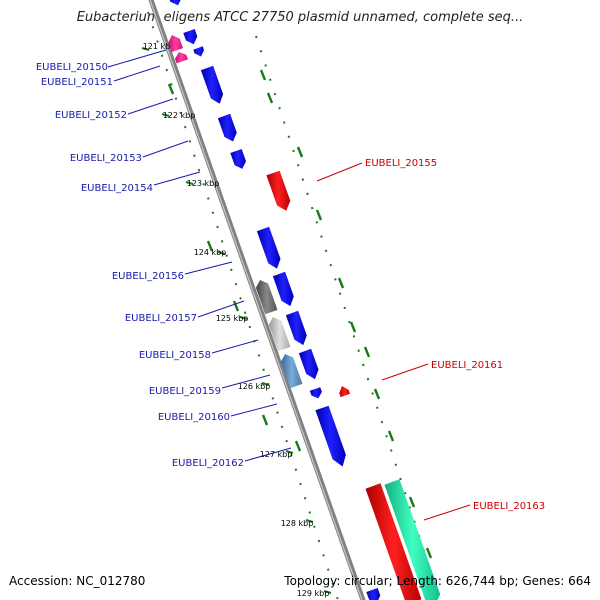 Image resolution: width=600 pixels, height=600 pixels. I want to click on tick-label: 128 kbp, so click(297, 523).